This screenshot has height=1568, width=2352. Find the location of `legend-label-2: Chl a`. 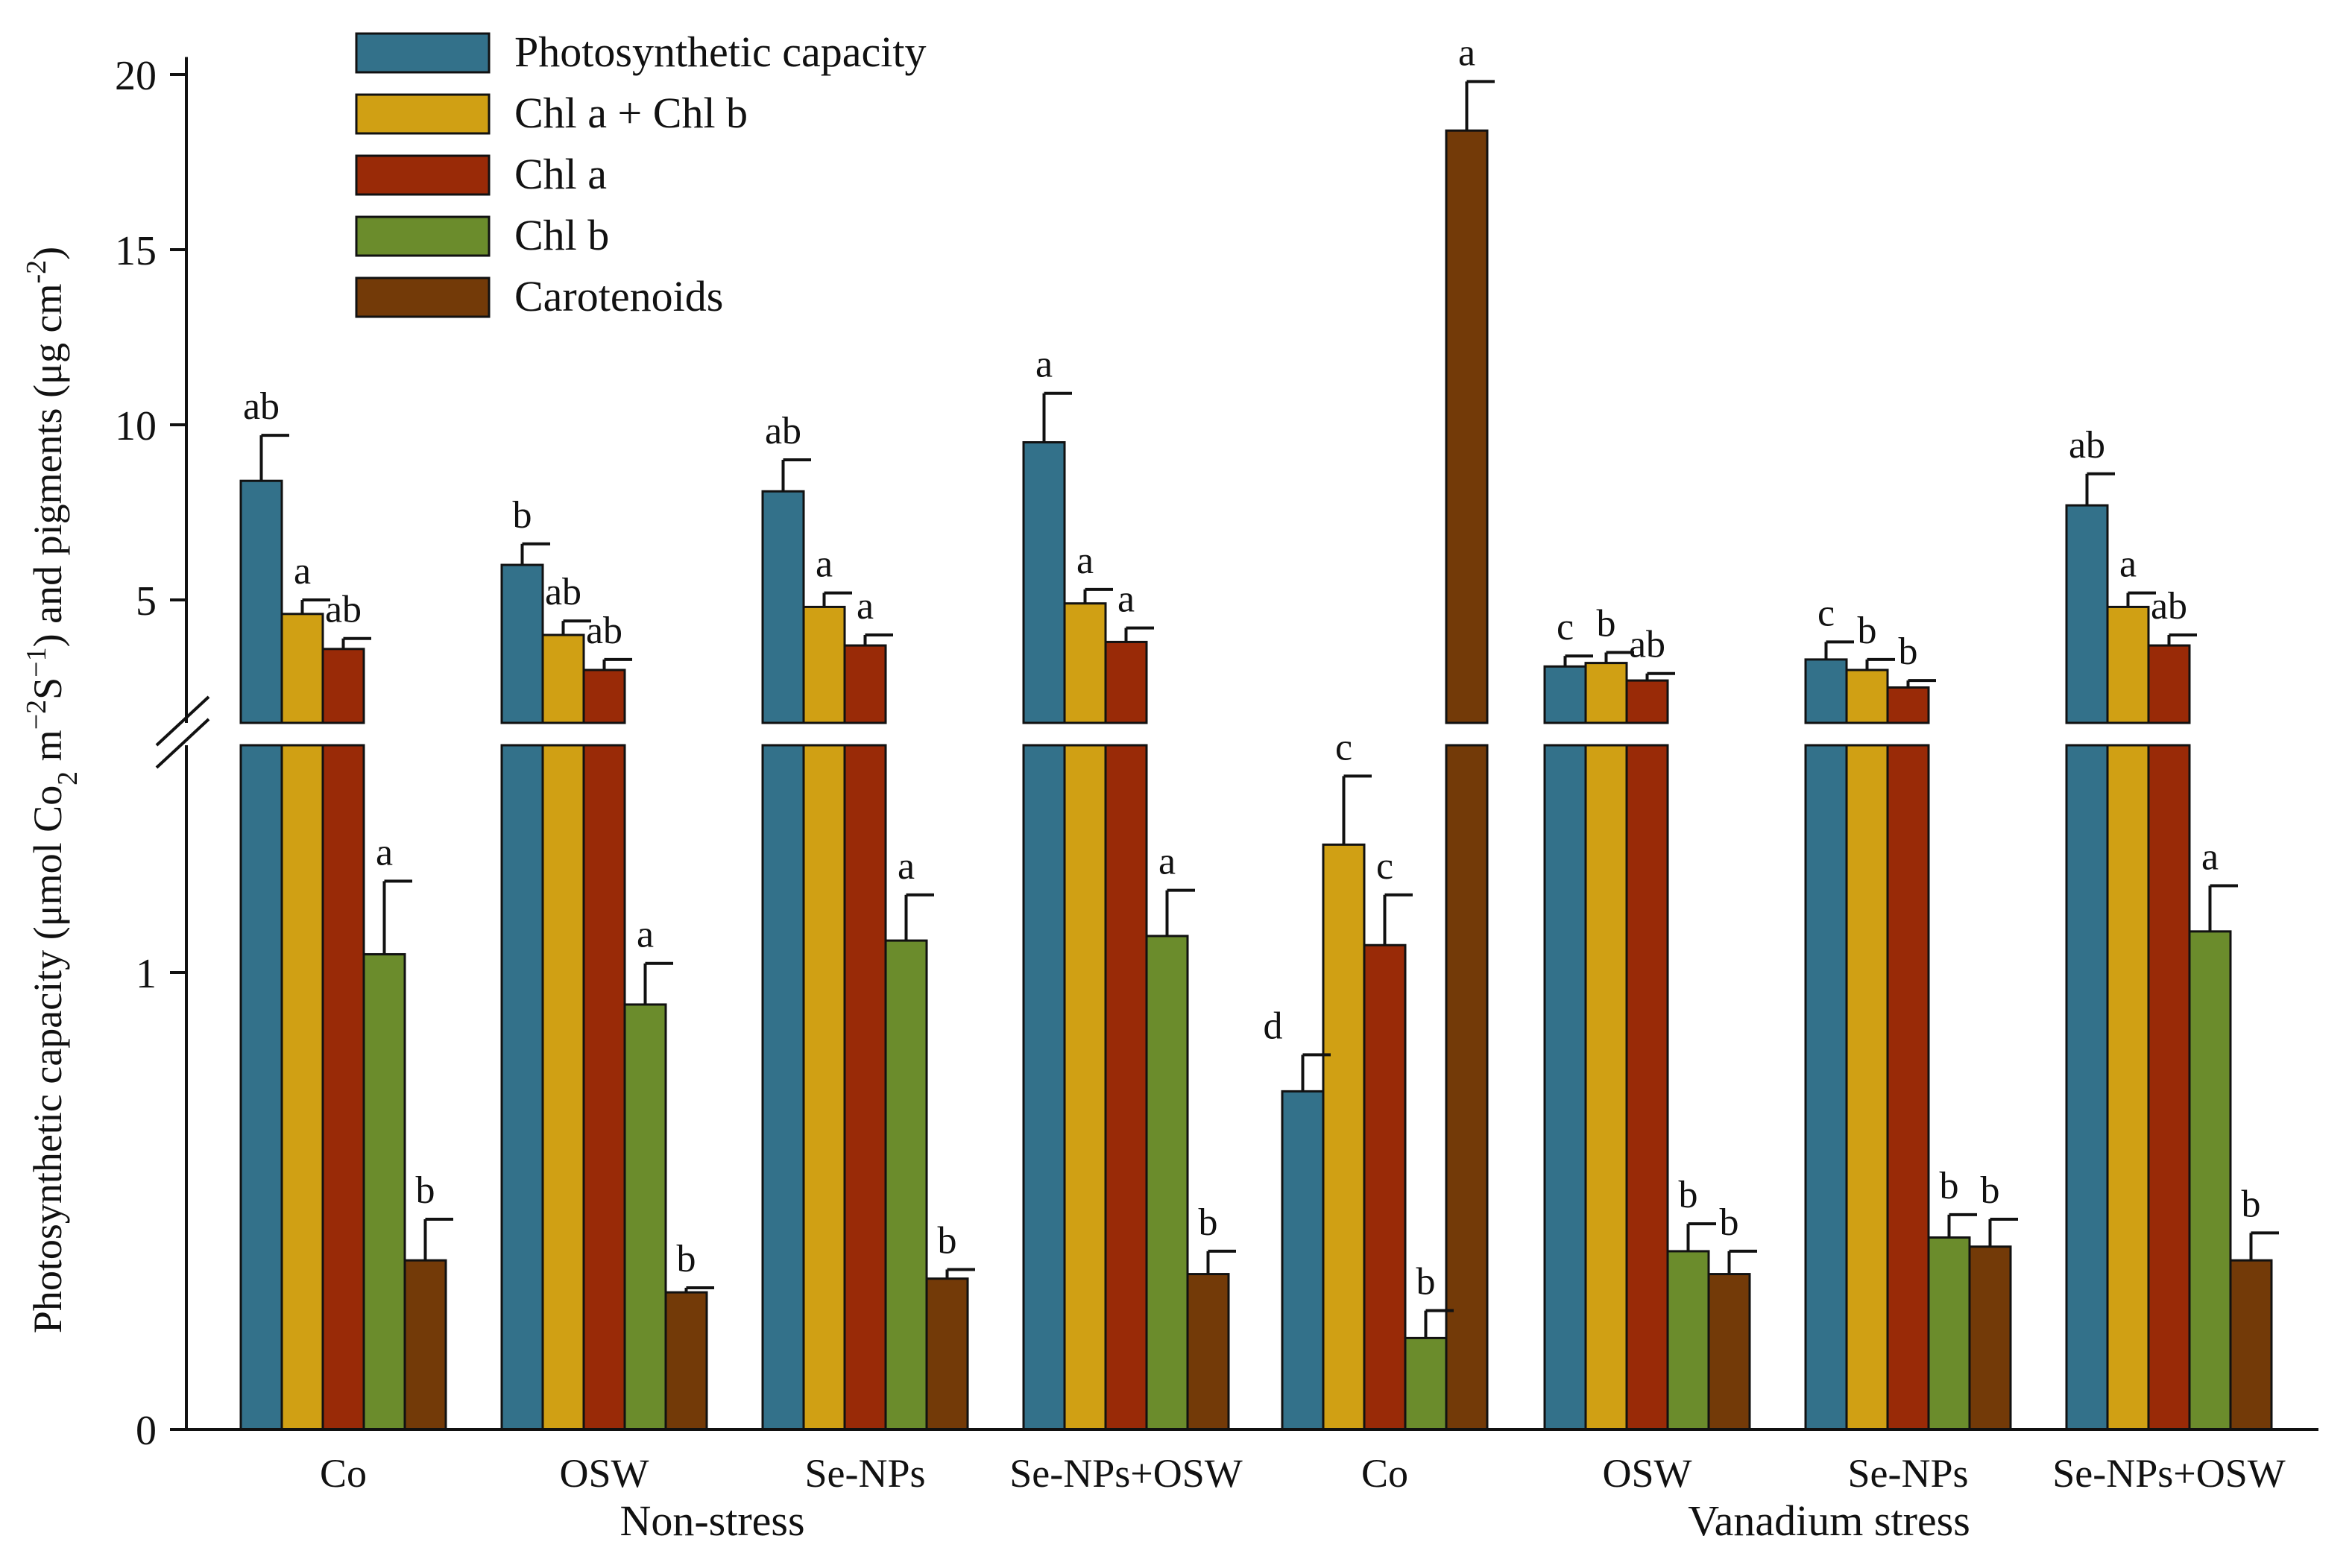

legend-label-2: Chl a is located at coordinates (560, 174).